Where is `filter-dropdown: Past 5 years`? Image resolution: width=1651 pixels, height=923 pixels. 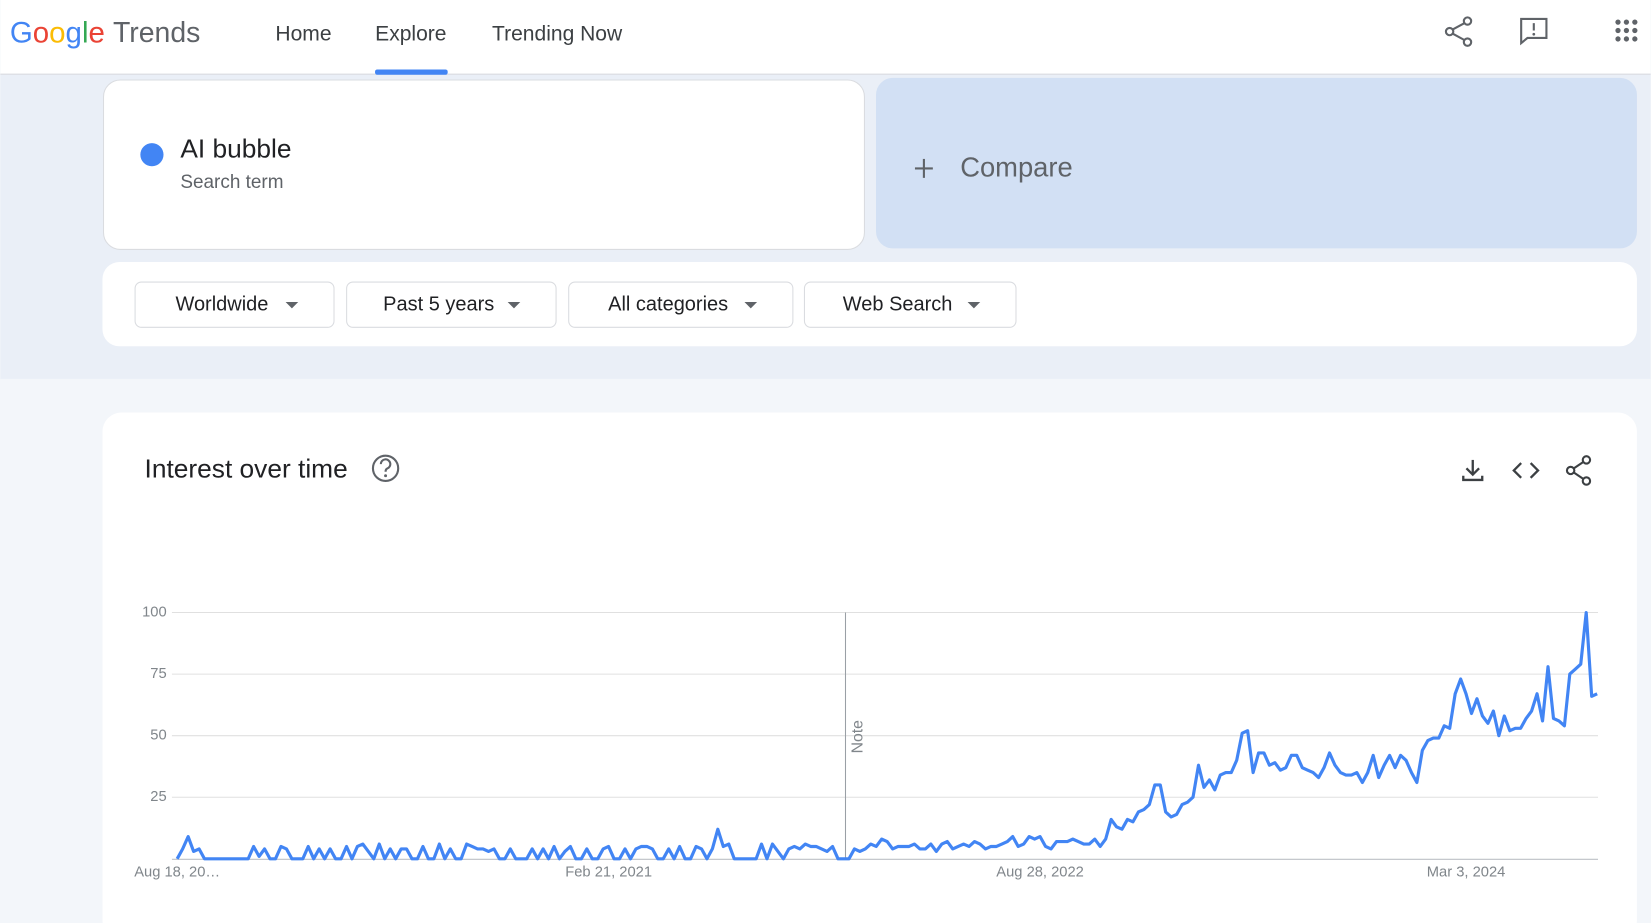
filter-dropdown: Past 5 years is located at coordinates (451, 304).